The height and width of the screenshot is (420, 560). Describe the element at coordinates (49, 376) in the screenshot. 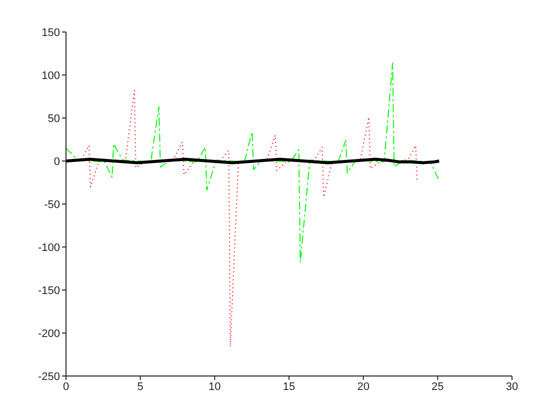

I see `y-tick-label: -250` at that location.